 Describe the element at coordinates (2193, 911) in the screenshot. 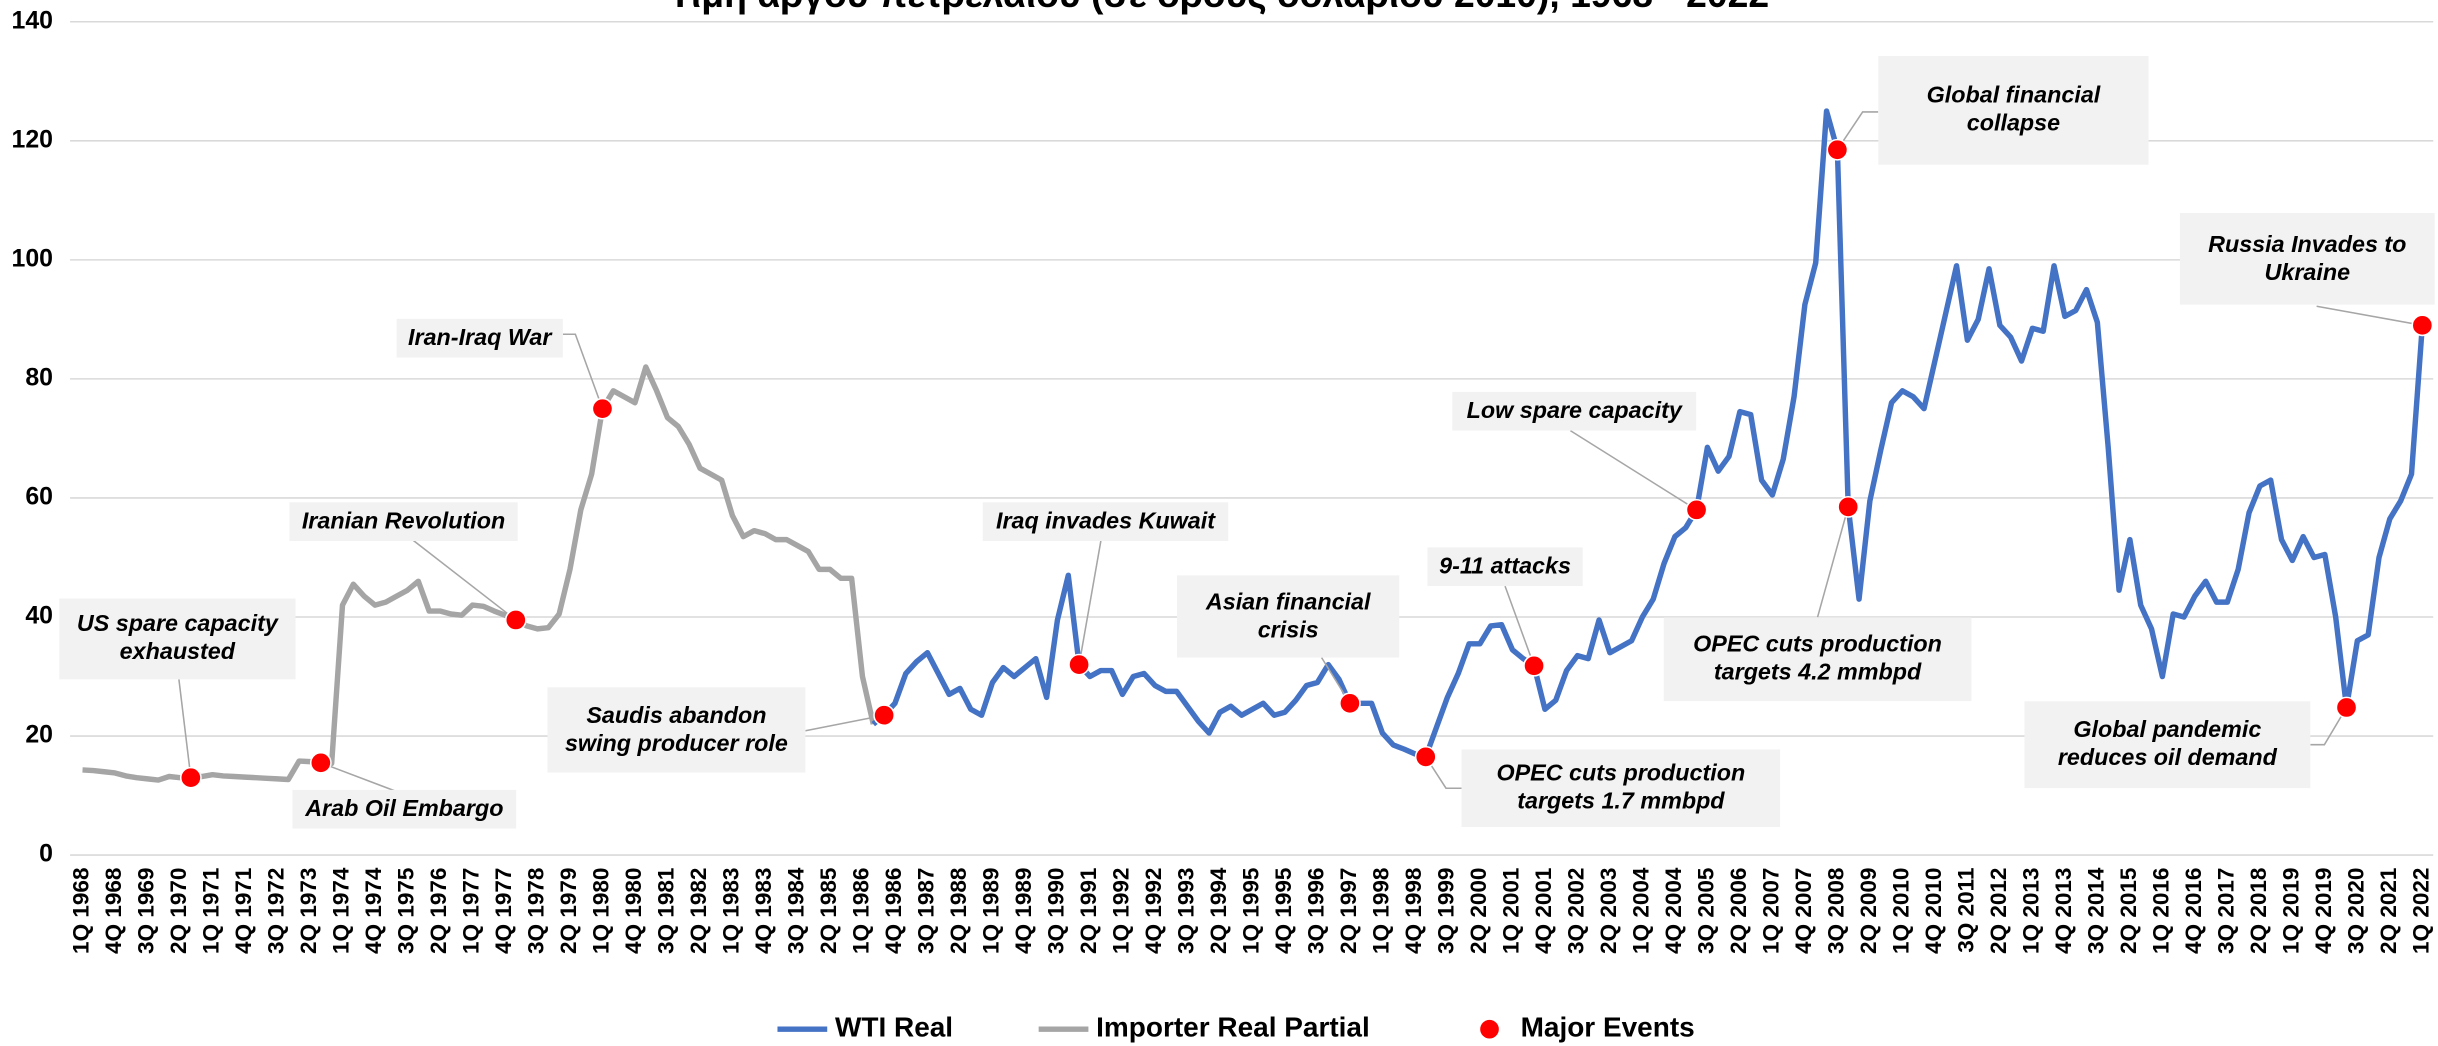

I see `x-tick-label: 4Q 2016` at that location.